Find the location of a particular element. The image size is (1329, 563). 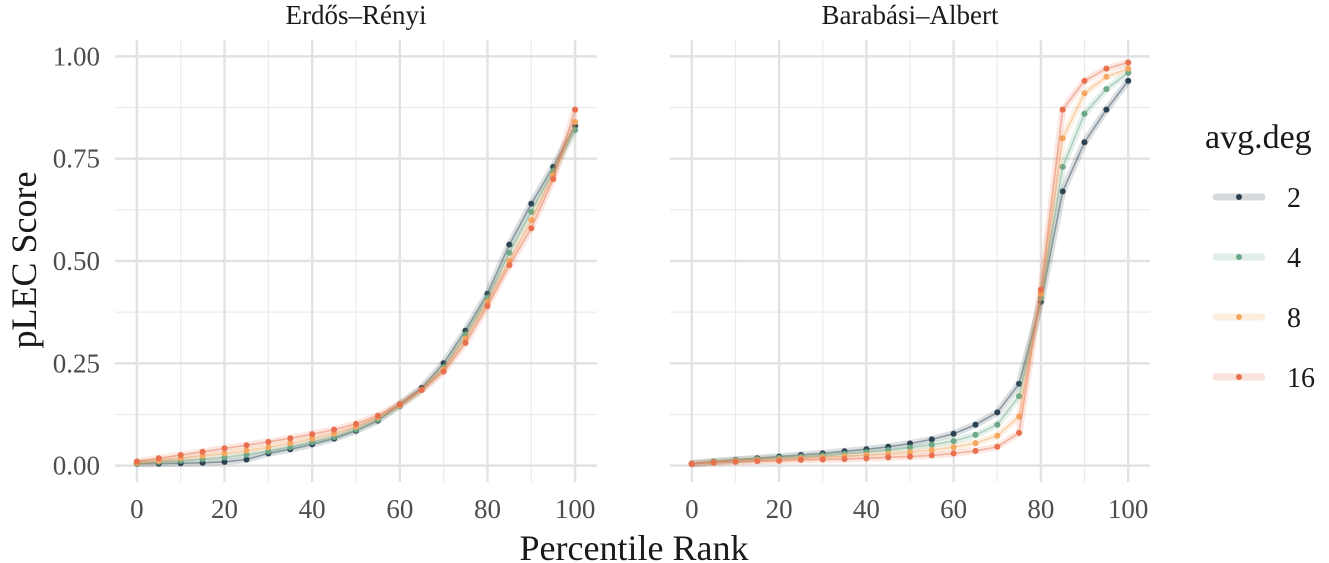

x-tick-label: 20 is located at coordinates (779, 509).